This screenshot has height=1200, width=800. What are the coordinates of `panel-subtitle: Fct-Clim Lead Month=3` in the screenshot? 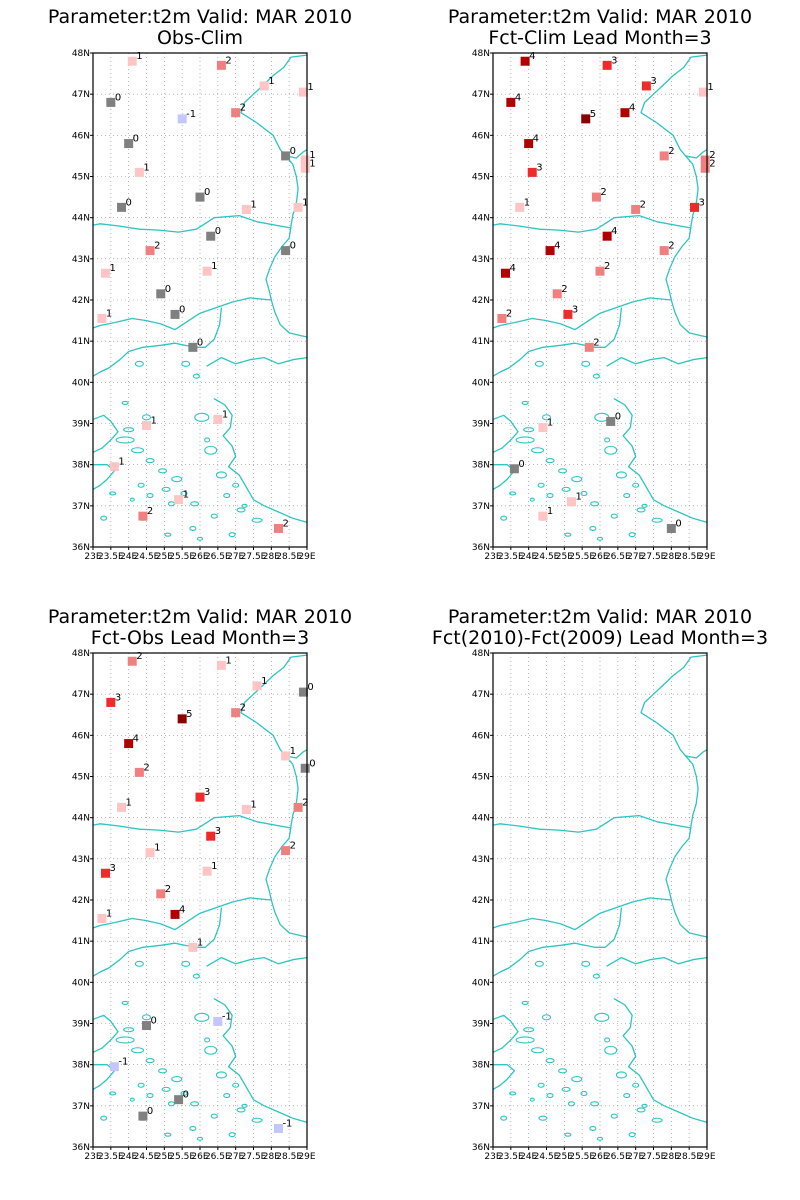 It's located at (599, 38).